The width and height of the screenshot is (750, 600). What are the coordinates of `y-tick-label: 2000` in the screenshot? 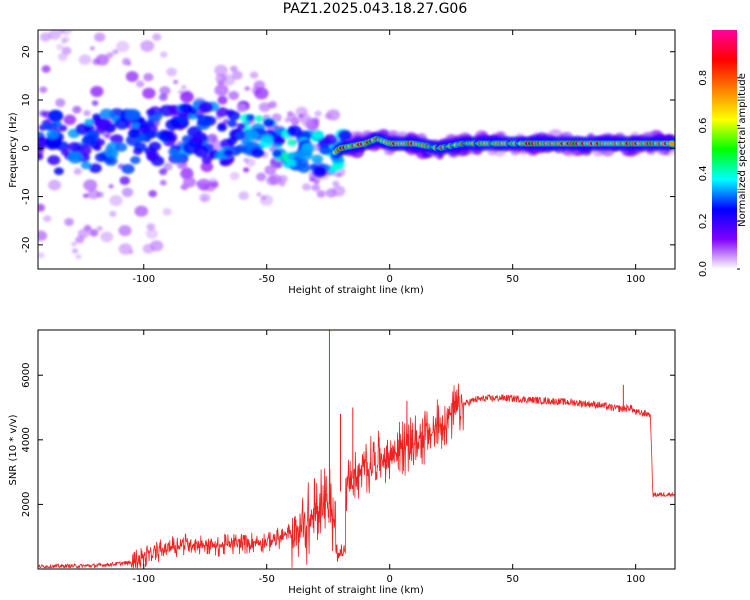 It's located at (26, 504).